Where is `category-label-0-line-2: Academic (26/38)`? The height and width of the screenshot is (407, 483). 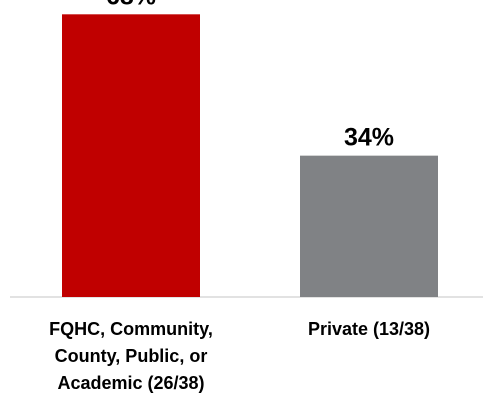 category-label-0-line-2: Academic (26/38) is located at coordinates (130, 383).